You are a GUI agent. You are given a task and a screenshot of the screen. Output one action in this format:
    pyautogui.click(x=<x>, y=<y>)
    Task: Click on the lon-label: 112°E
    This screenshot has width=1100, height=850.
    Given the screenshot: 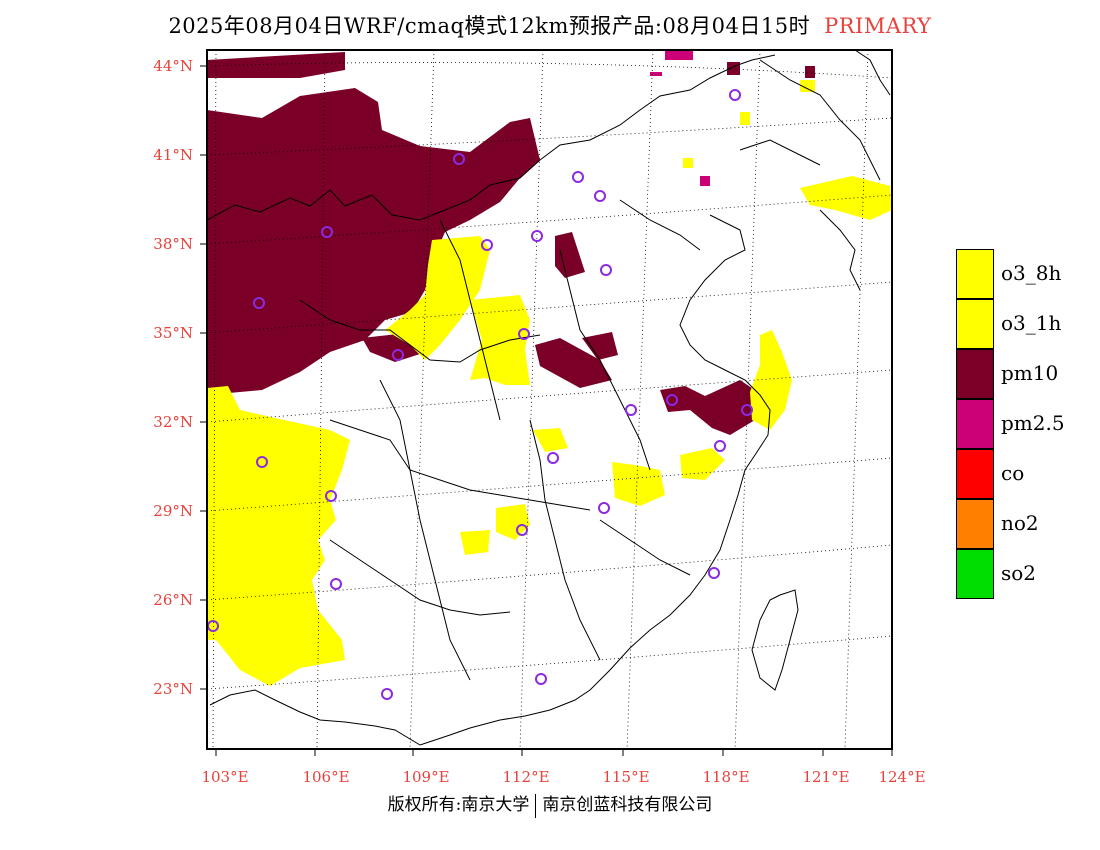 What is the action you would take?
    pyautogui.click(x=525, y=777)
    